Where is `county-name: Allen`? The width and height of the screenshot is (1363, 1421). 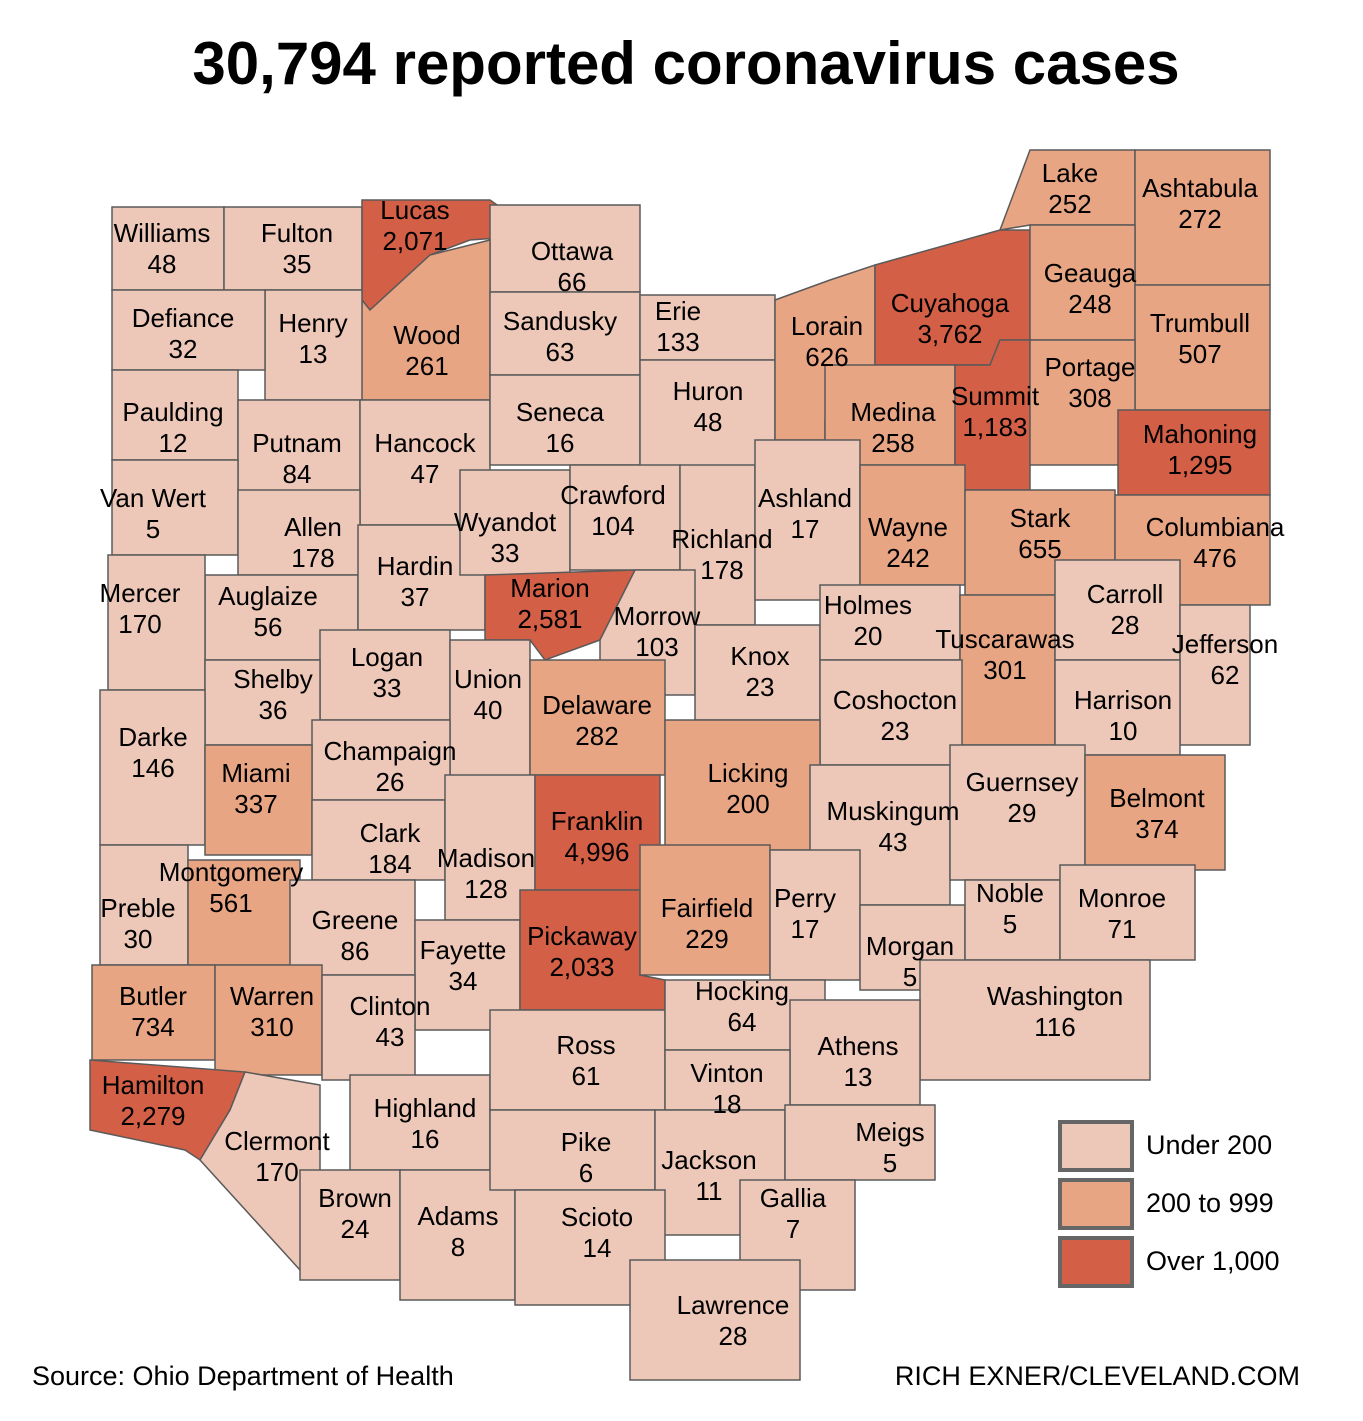
county-name: Allen is located at coordinates (313, 527).